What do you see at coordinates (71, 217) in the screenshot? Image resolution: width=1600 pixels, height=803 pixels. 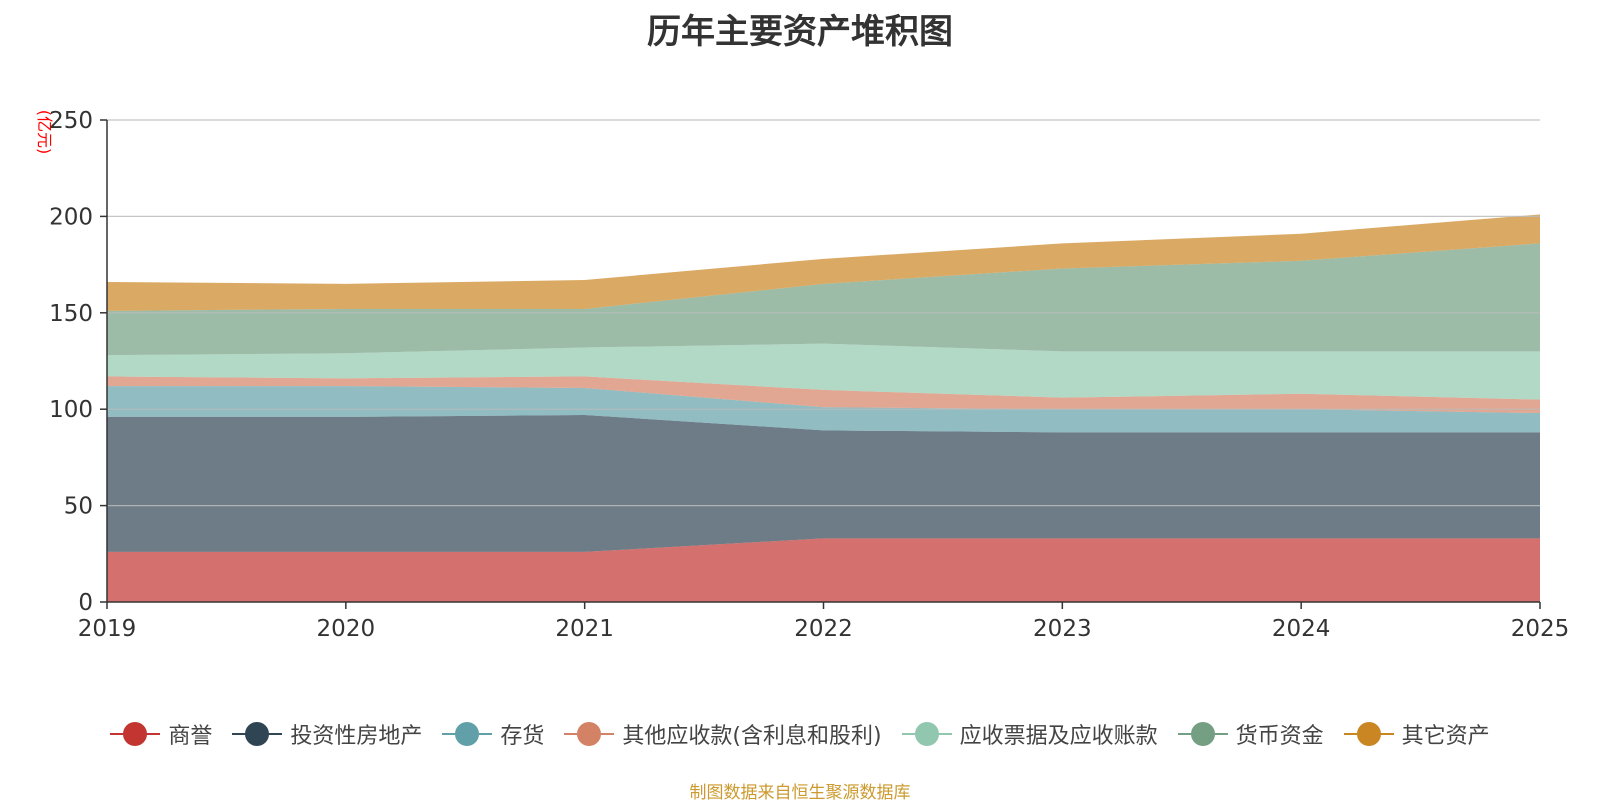 I see `y-tick-label: 200` at bounding box center [71, 217].